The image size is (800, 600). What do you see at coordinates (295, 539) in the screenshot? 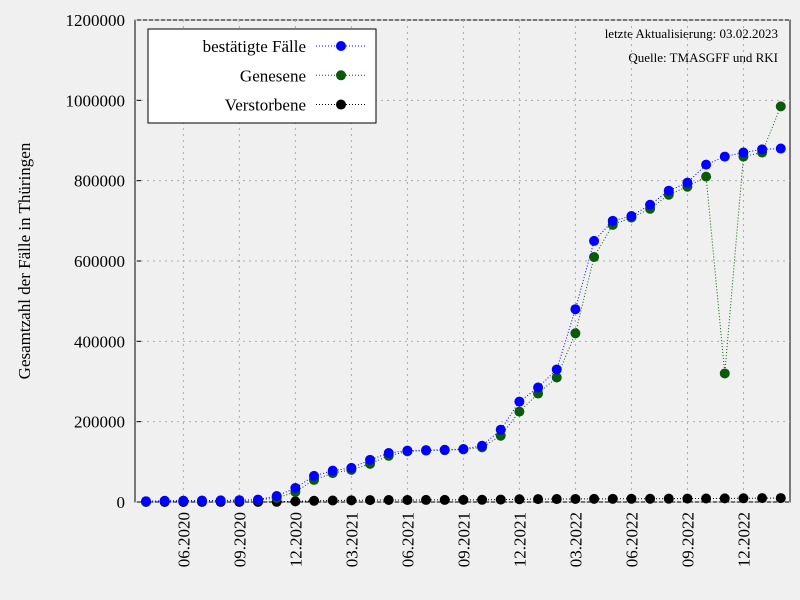
I see `x-tick-label: 12.2020` at bounding box center [295, 539].